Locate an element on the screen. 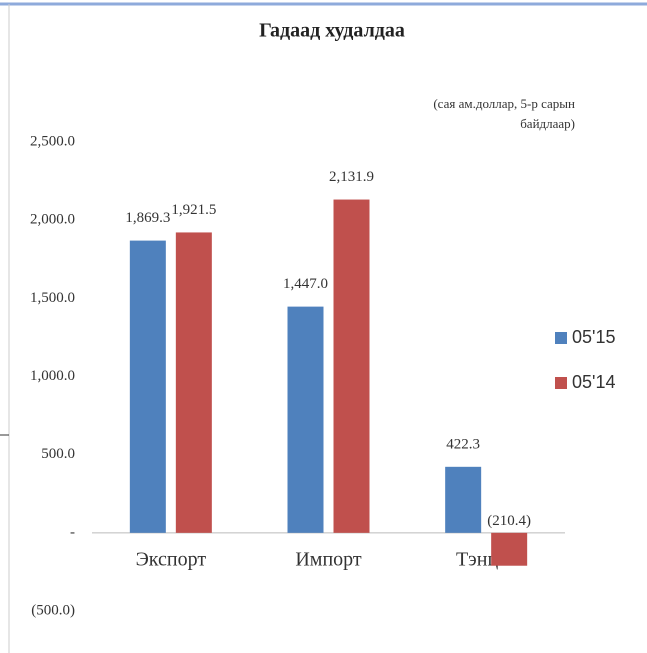 Image resolution: width=647 pixels, height=653 pixels. chart-subtitle: (сая ам.доллар, 5-р сарын байдлаар) is located at coordinates (504, 113).